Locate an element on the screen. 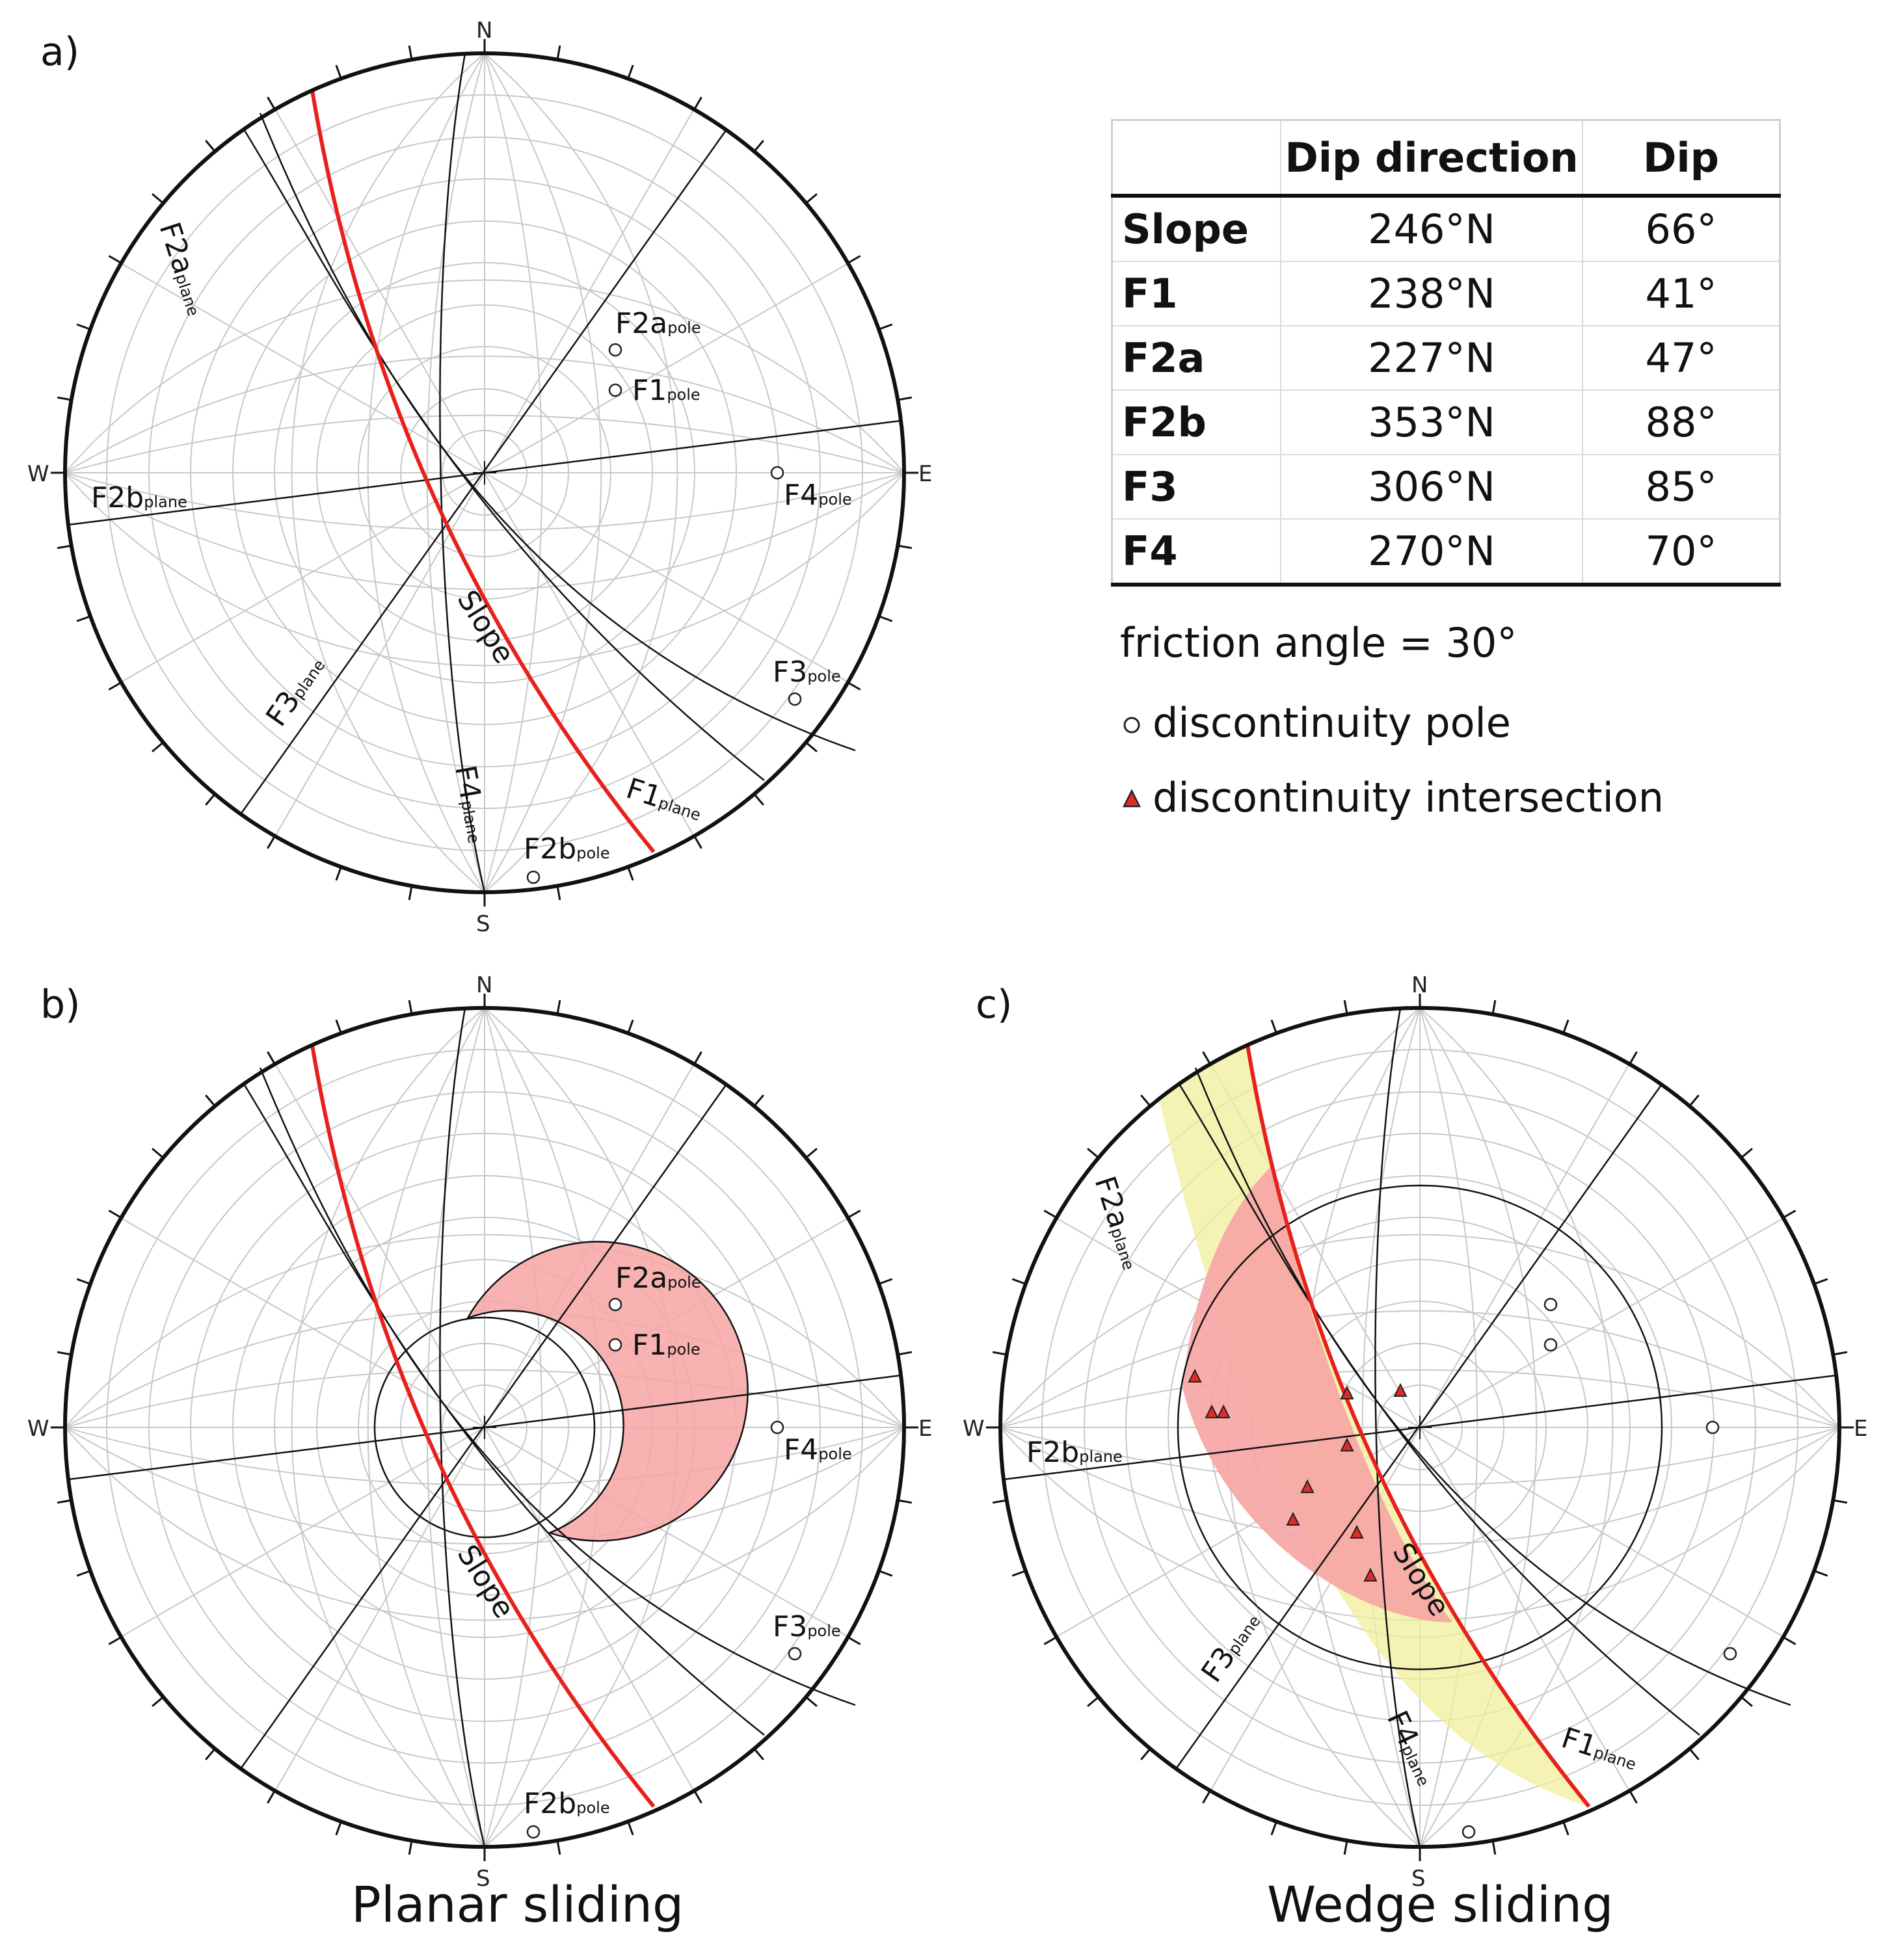 This screenshot has height=1960, width=1896. row-dip-direction: 353°N is located at coordinates (1431, 422).